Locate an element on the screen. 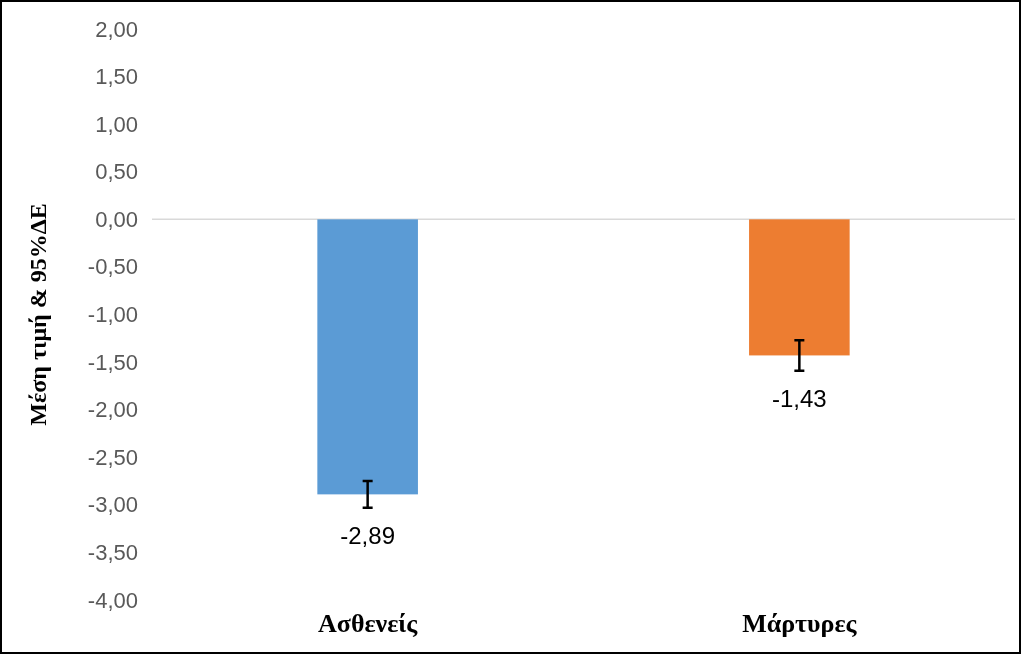  y-tick-label: -1,50 is located at coordinates (112, 362).